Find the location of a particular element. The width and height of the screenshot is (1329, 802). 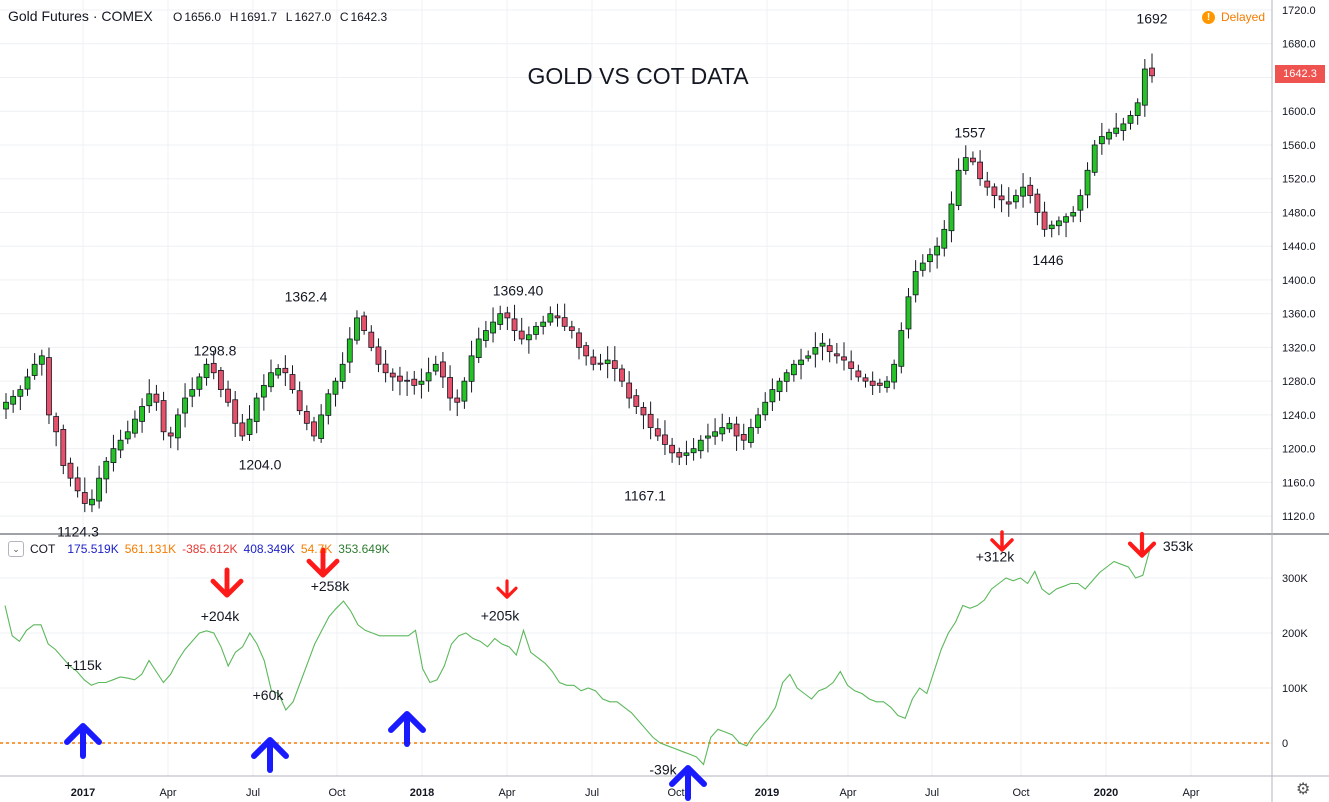

gear-icon: ⚙ is located at coordinates (1303, 789).